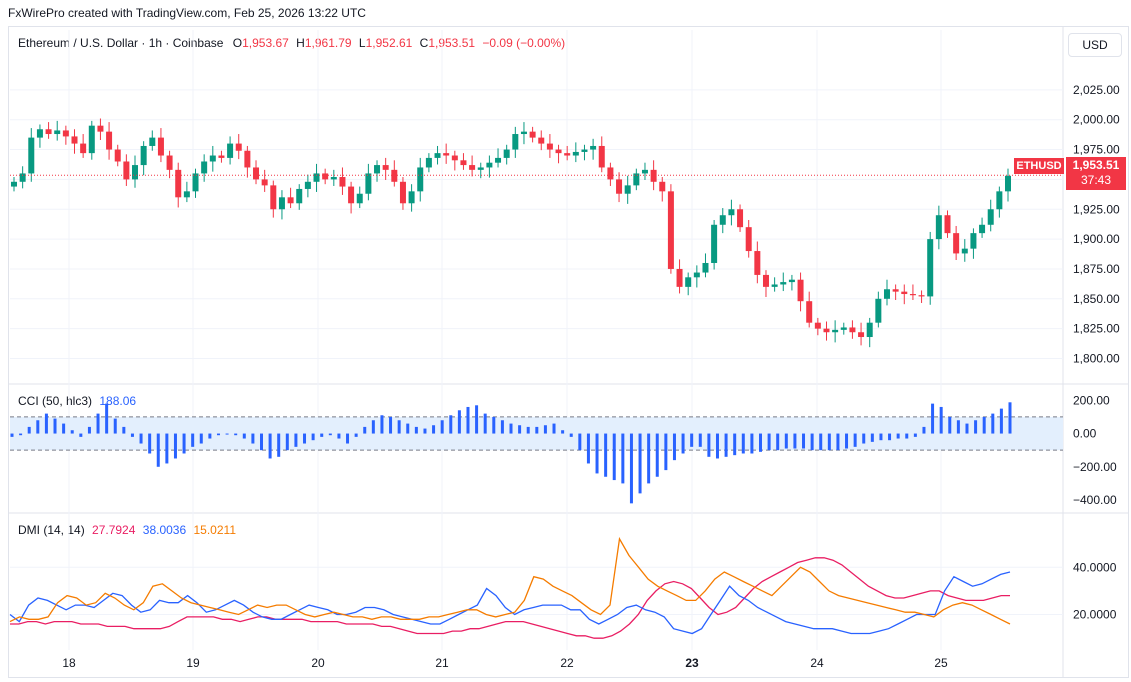 Image resolution: width=1131 pixels, height=682 pixels. What do you see at coordinates (300, 43) in the screenshot?
I see `high-label: H` at bounding box center [300, 43].